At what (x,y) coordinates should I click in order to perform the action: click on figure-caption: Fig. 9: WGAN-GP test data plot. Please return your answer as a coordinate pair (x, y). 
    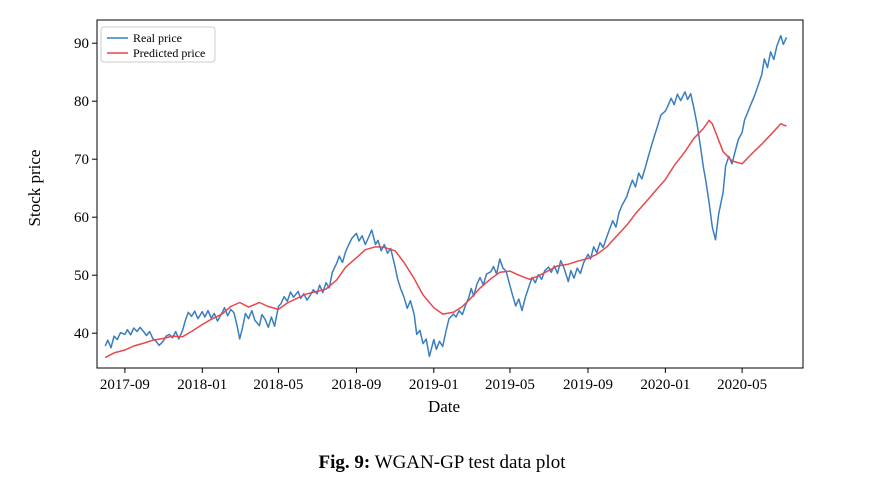
    Looking at the image, I should click on (442, 463).